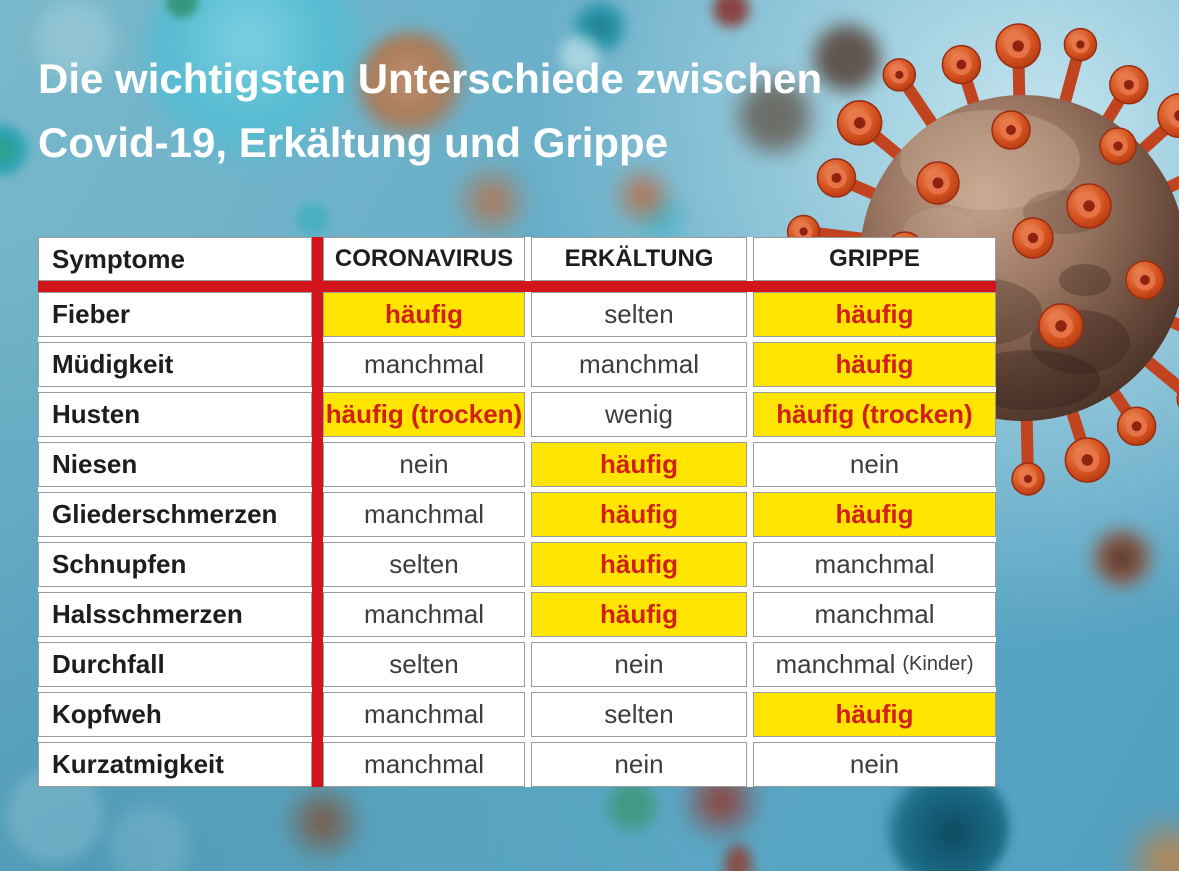 Image resolution: width=1179 pixels, height=871 pixels. What do you see at coordinates (175, 714) in the screenshot?
I see `symptom-label: Kopfweh` at bounding box center [175, 714].